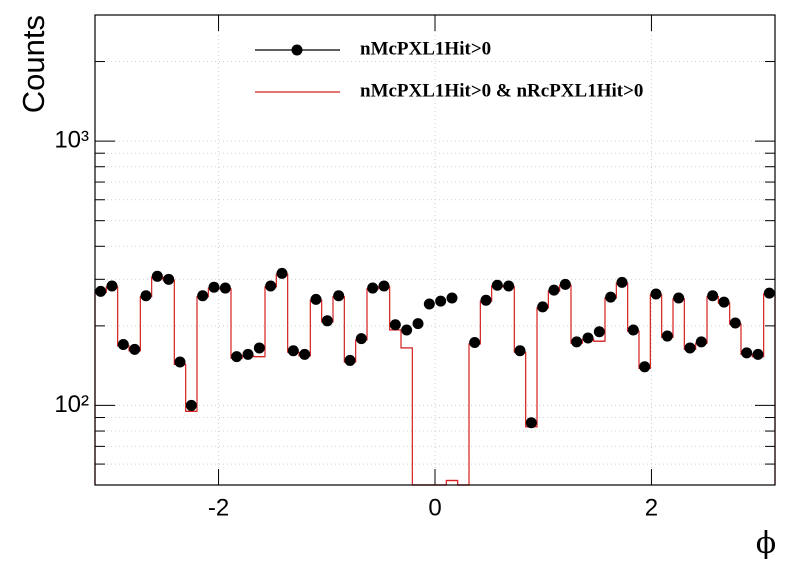 Image resolution: width=796 pixels, height=572 pixels. I want to click on legend-label: nMcPXL1Hit>0, so click(425, 48).